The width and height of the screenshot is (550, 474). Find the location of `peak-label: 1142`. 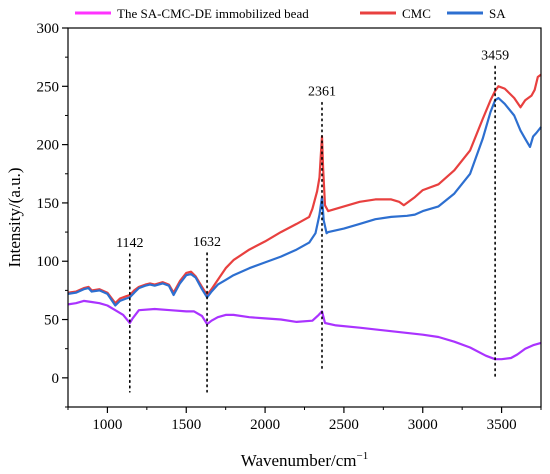

peak-label: 1142 is located at coordinates (129, 243).